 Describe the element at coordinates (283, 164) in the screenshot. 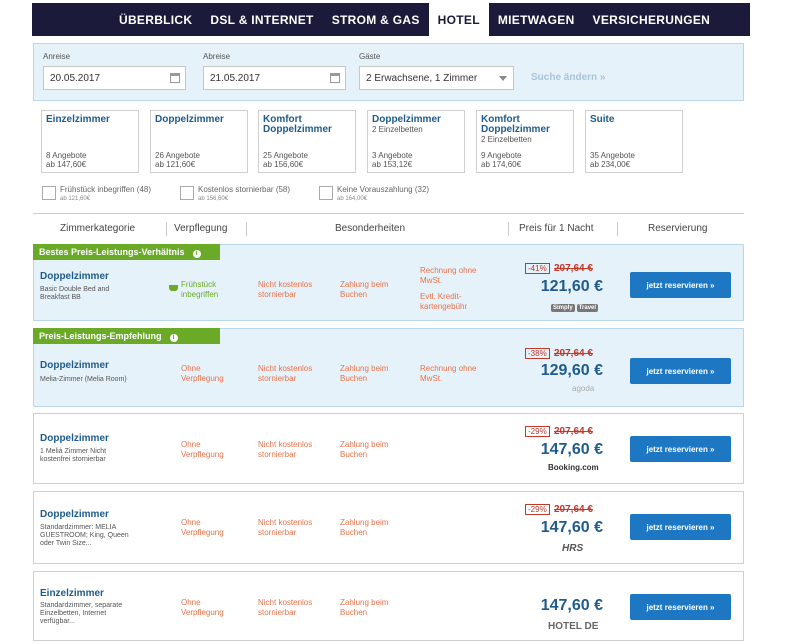

I see `room-type-price: ab 156,60€` at that location.